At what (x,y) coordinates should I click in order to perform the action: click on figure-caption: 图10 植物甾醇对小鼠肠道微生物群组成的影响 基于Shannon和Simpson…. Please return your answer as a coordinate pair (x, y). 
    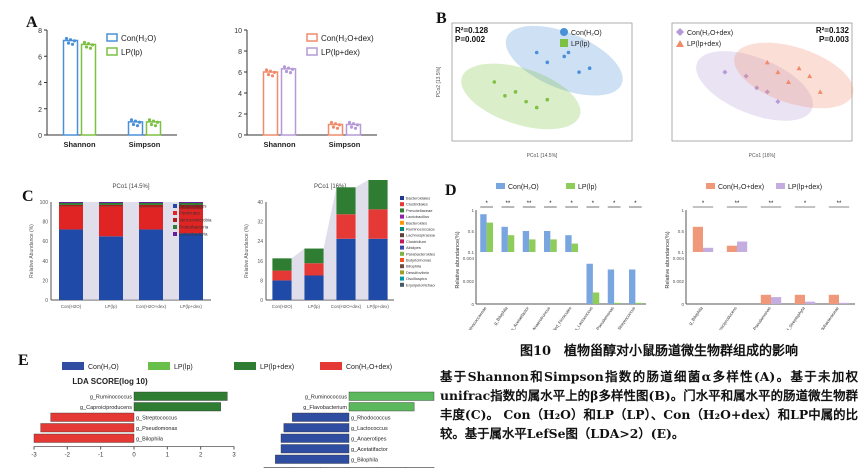
    Looking at the image, I should click on (649, 391).